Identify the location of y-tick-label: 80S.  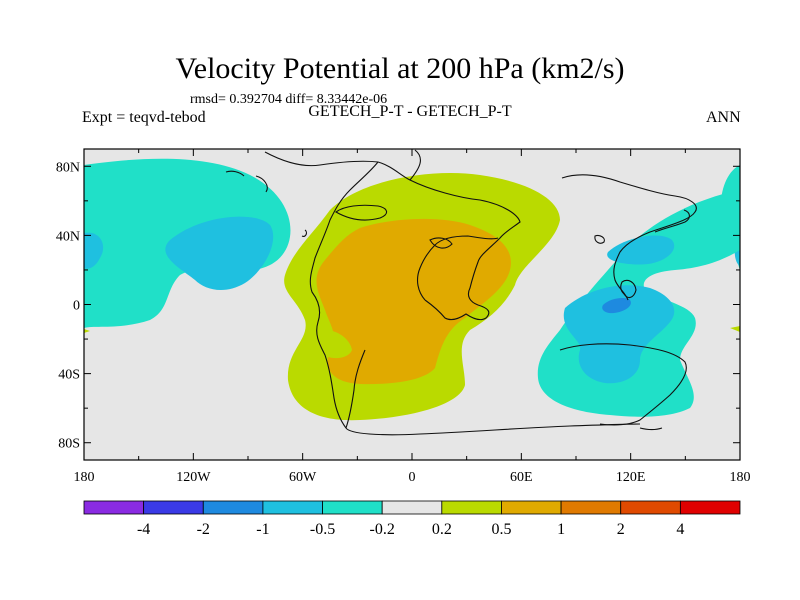
(69, 444).